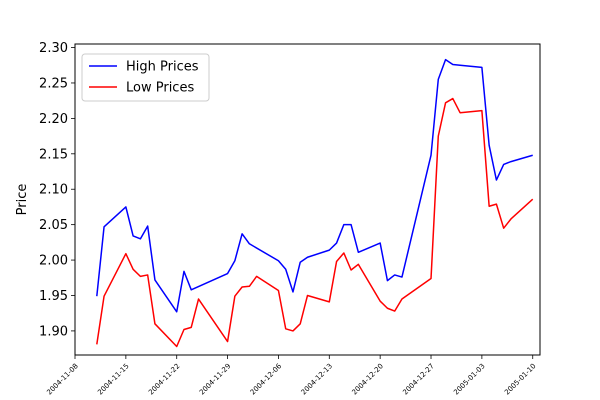 This screenshot has width=600, height=400. I want to click on y-axis-label: Price, so click(22, 200).